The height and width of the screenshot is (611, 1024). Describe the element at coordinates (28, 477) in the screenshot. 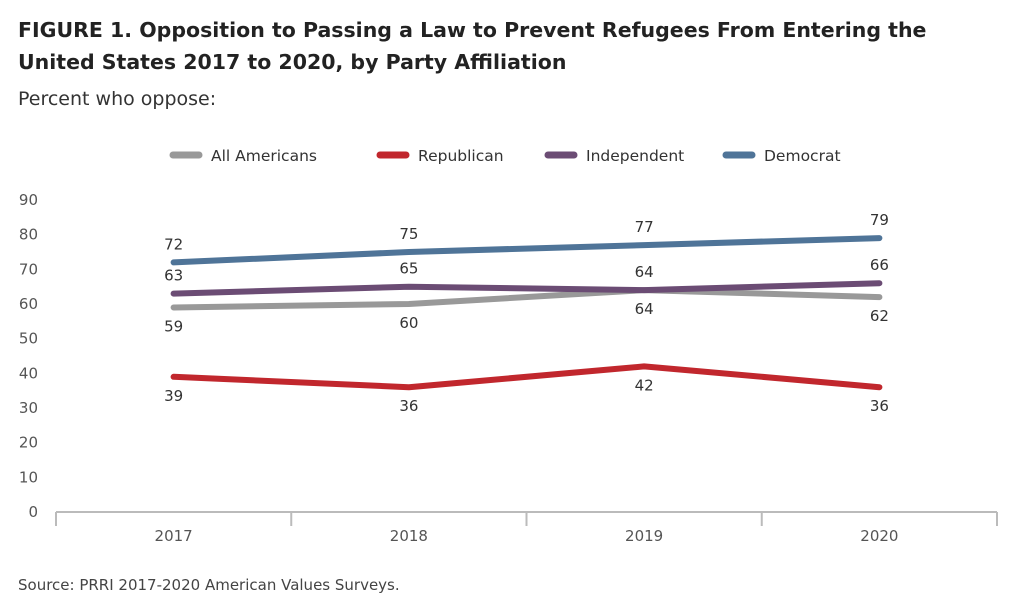

I see `y-tick-label: 10` at that location.